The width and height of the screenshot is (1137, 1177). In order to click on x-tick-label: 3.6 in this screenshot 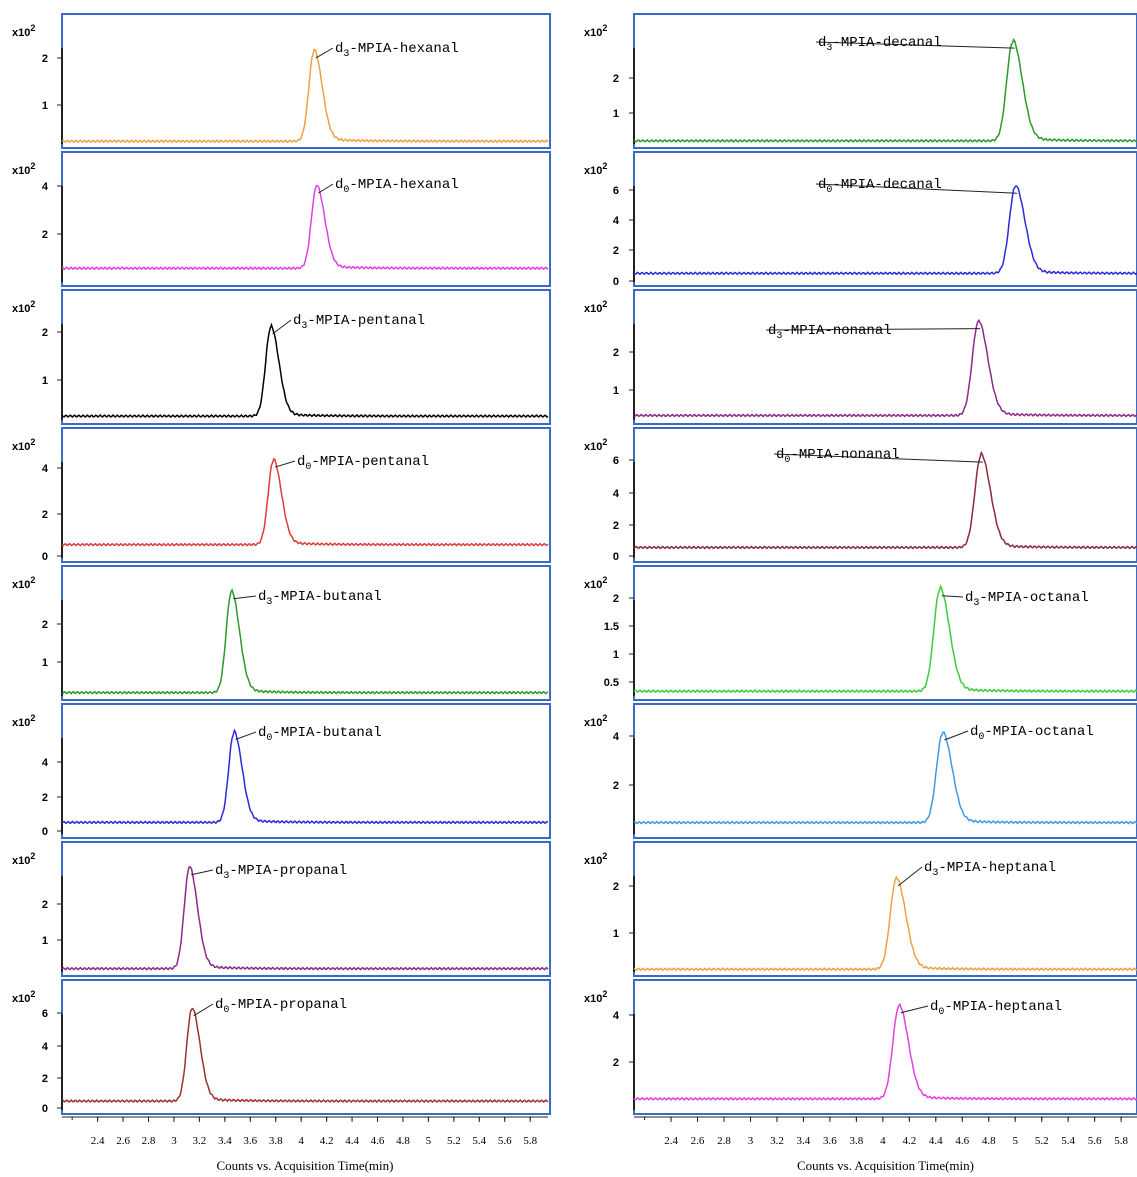, I will do `click(830, 1141)`.